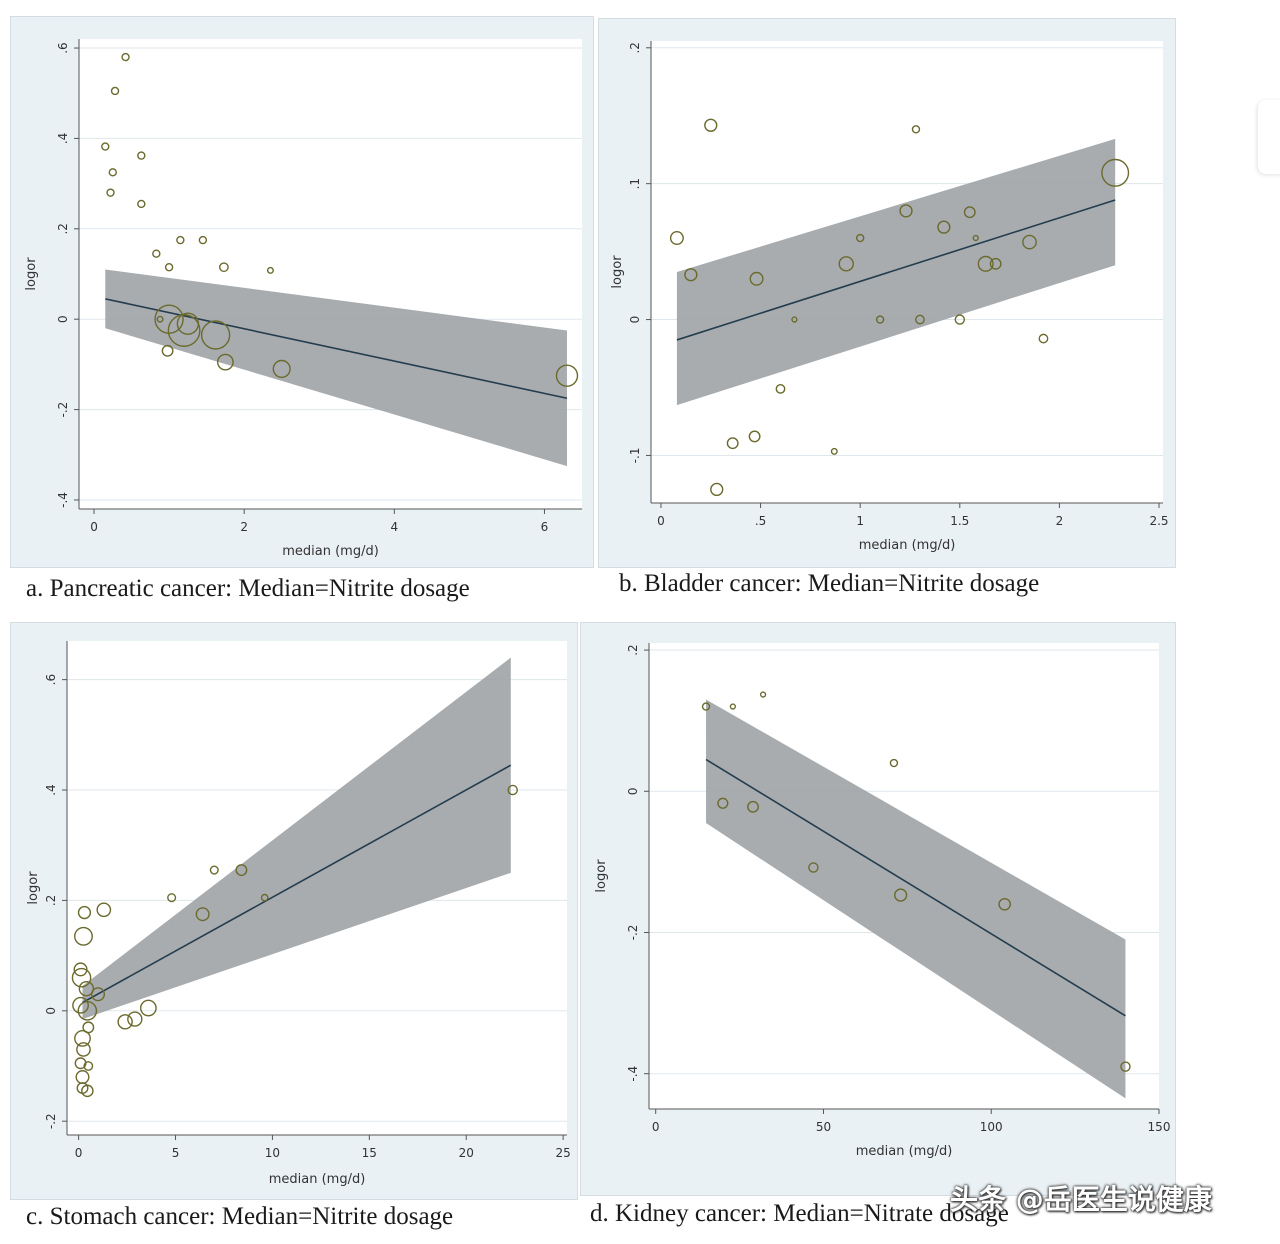 The width and height of the screenshot is (1280, 1244). What do you see at coordinates (63, 47) in the screenshot?
I see `y-tick-label: .6` at bounding box center [63, 47].